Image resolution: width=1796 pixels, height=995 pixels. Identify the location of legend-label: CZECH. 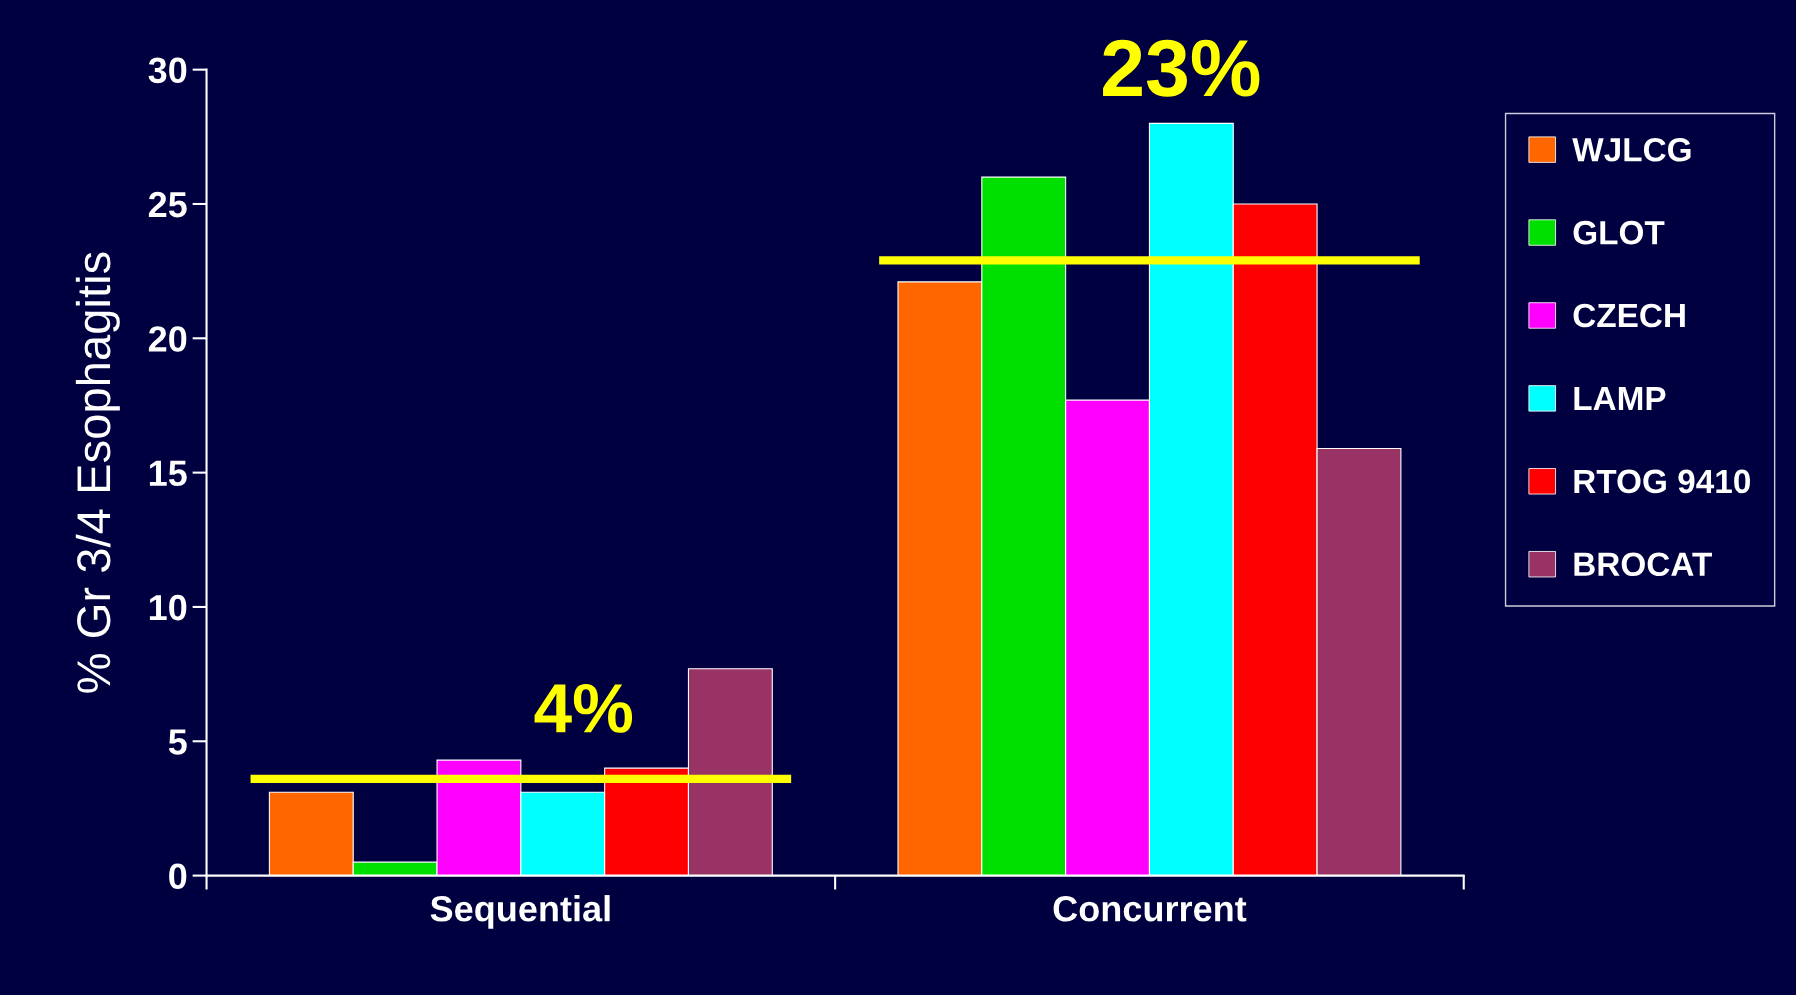
(1629, 315).